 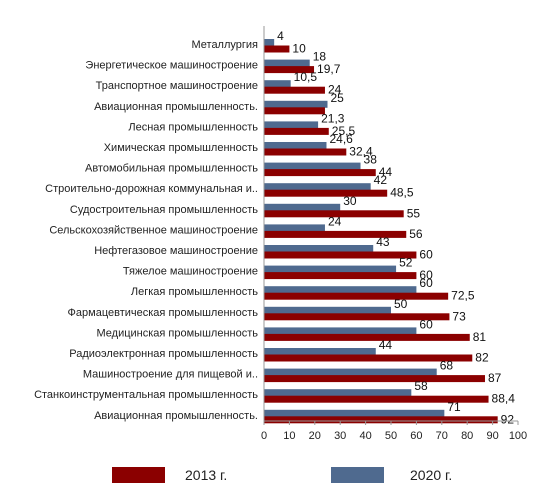 What do you see at coordinates (264, 436) in the screenshot?
I see `x-tick-label: 0` at bounding box center [264, 436].